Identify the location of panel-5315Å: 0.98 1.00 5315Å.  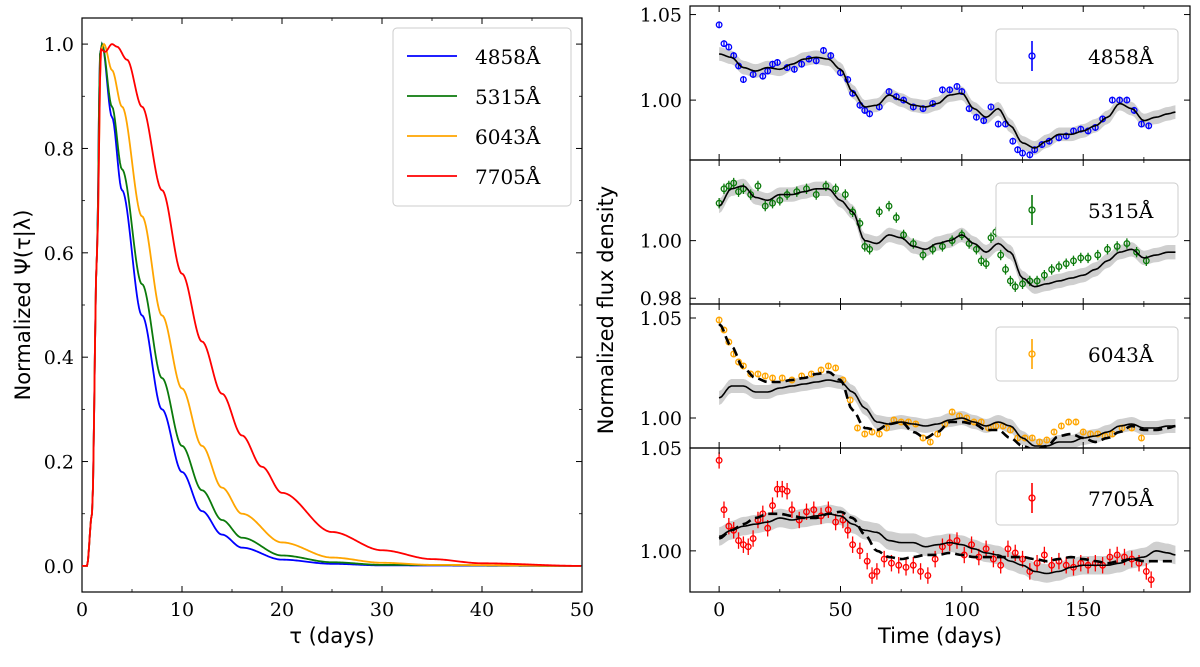
(915, 234).